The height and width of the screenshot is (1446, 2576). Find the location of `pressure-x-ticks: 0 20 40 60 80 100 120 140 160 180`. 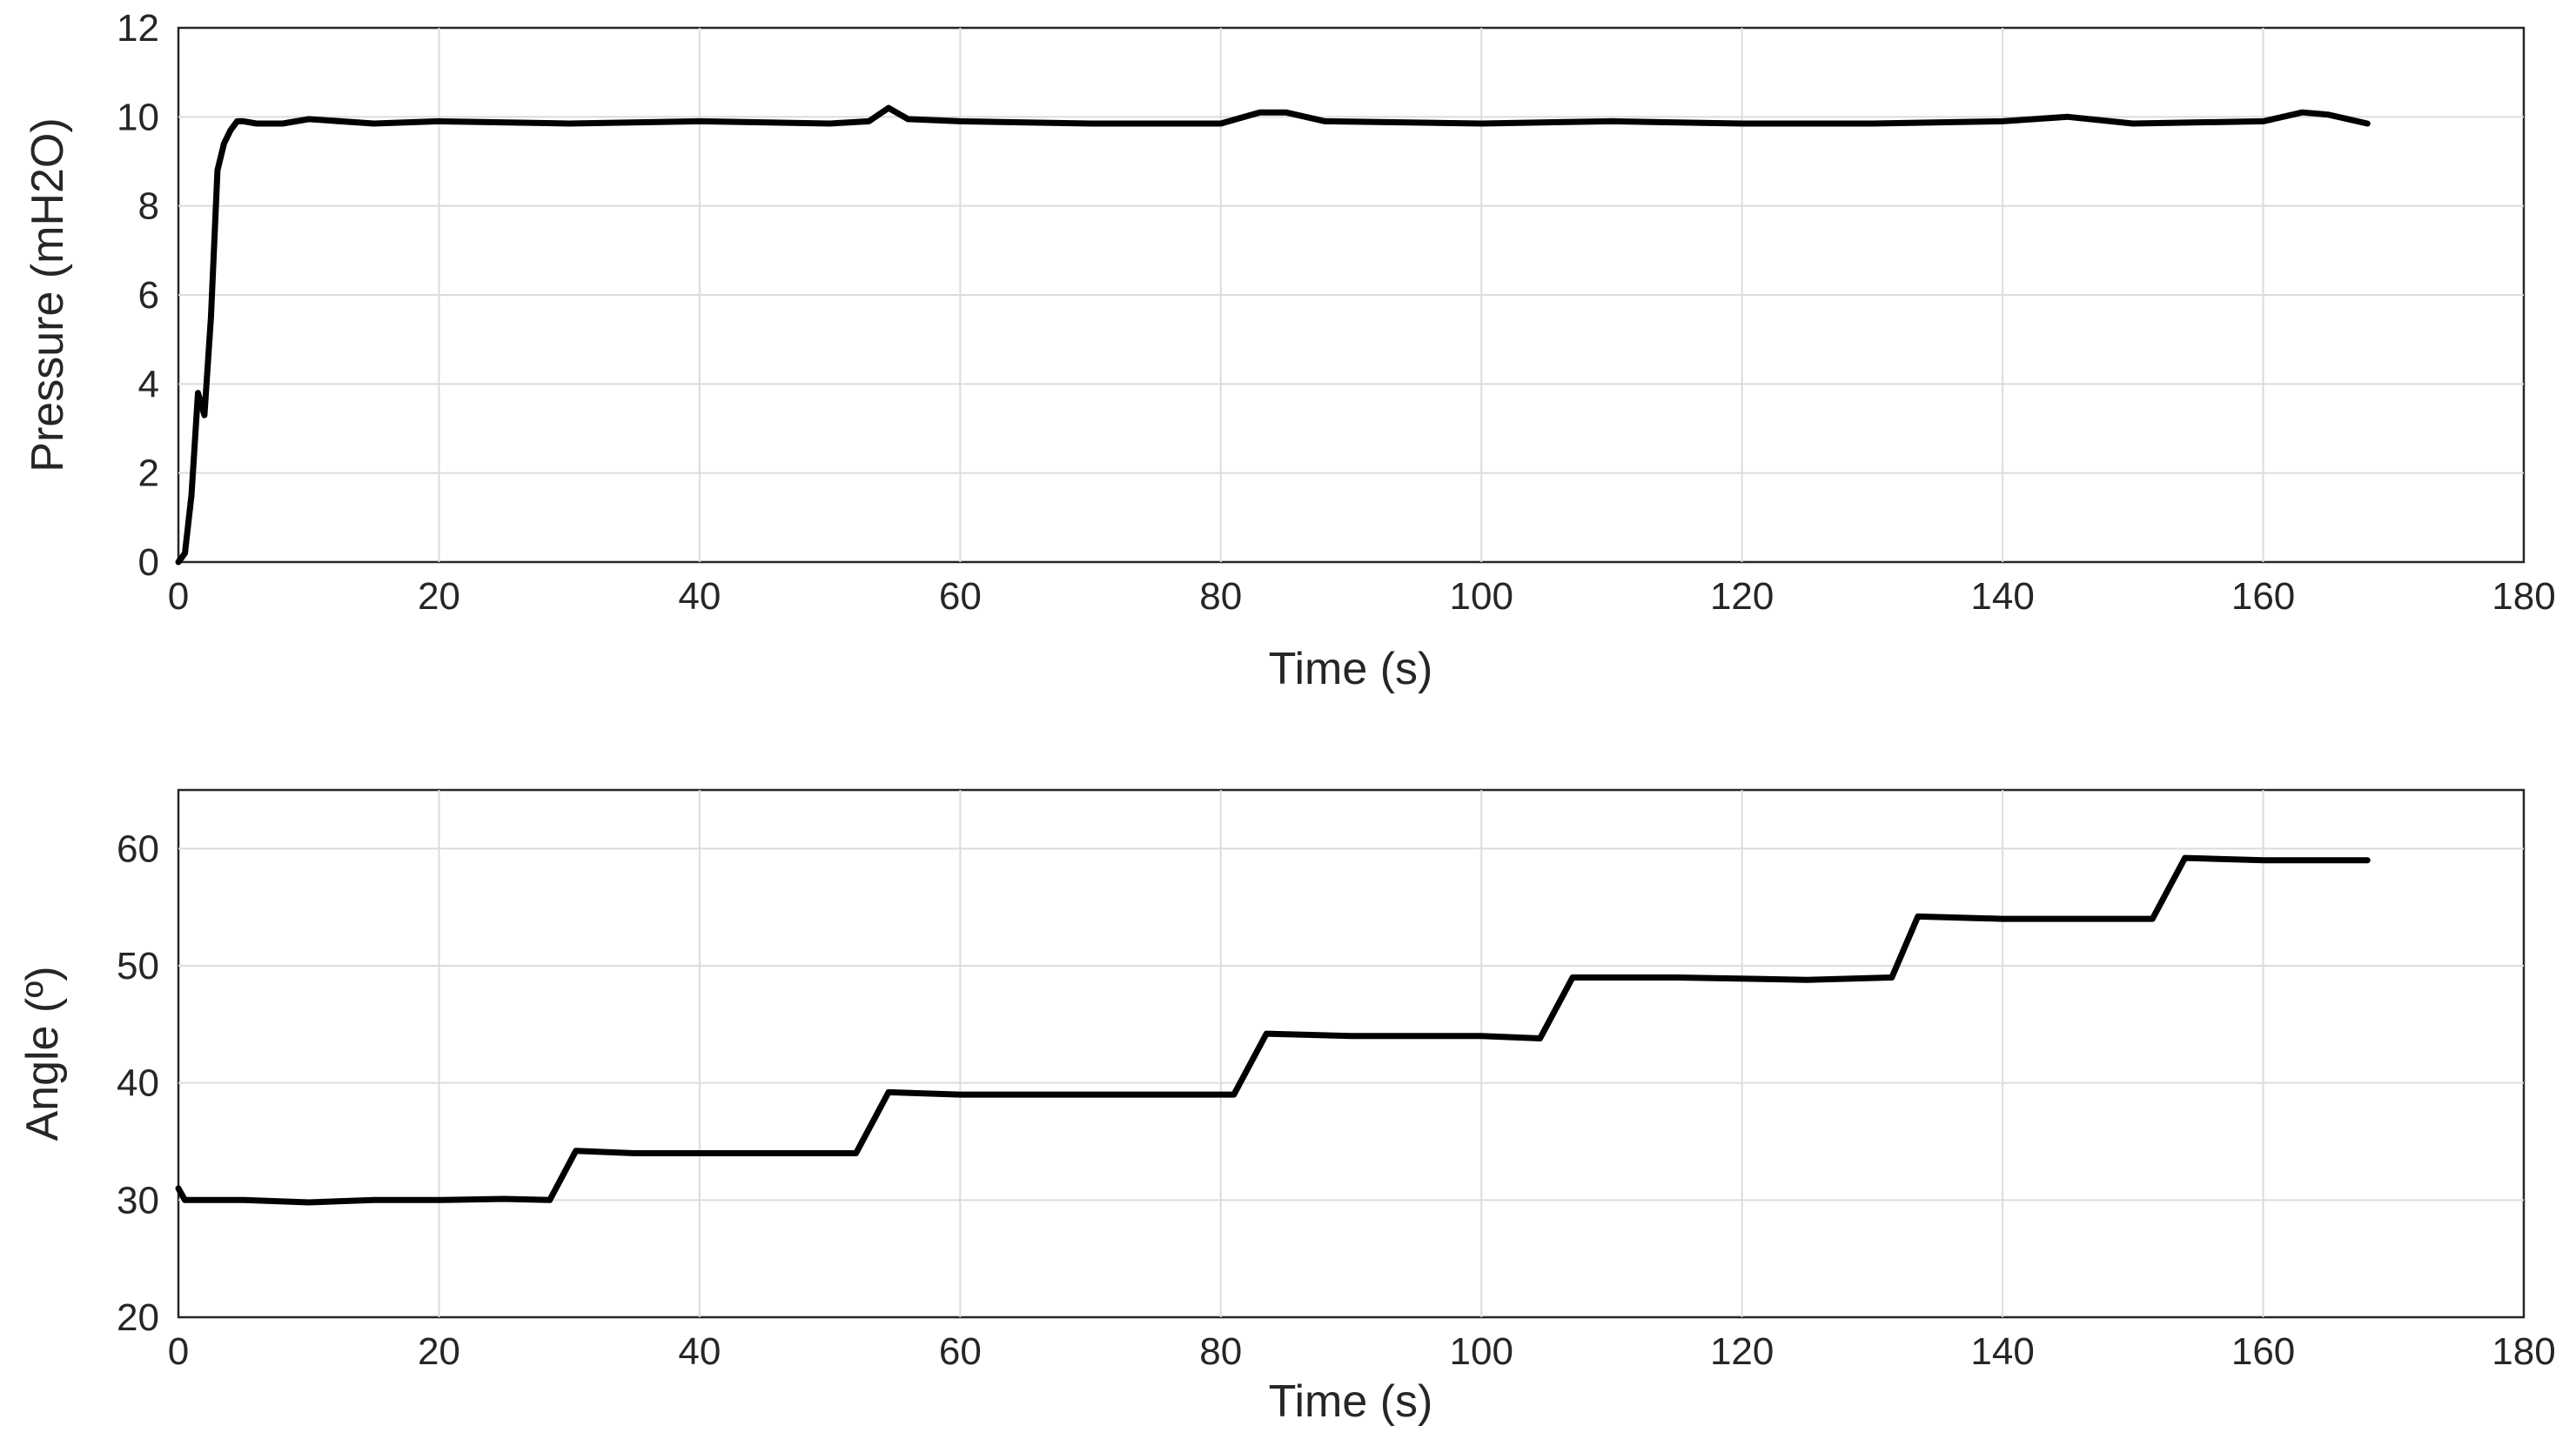

pressure-x-ticks: 0 20 40 60 80 100 120 140 160 180 is located at coordinates (1362, 596).